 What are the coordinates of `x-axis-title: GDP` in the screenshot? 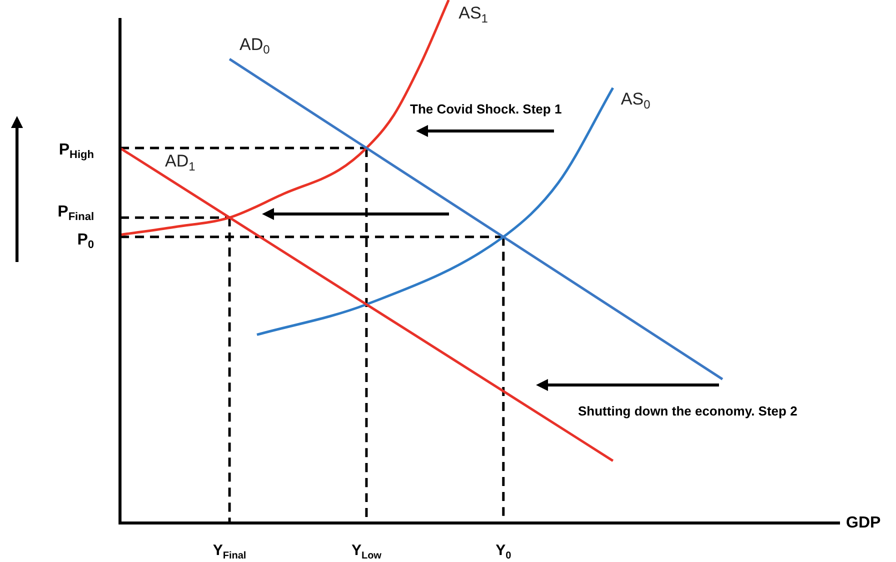 It's located at (863, 523).